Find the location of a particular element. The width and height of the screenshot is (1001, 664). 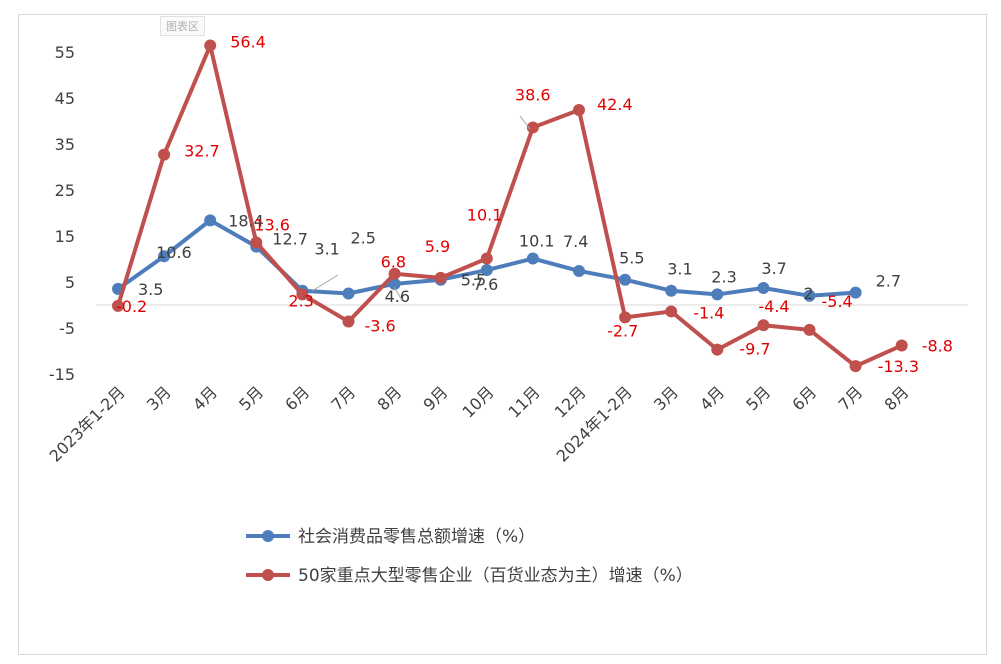

series-2-data-label: 13.6 is located at coordinates (272, 224).